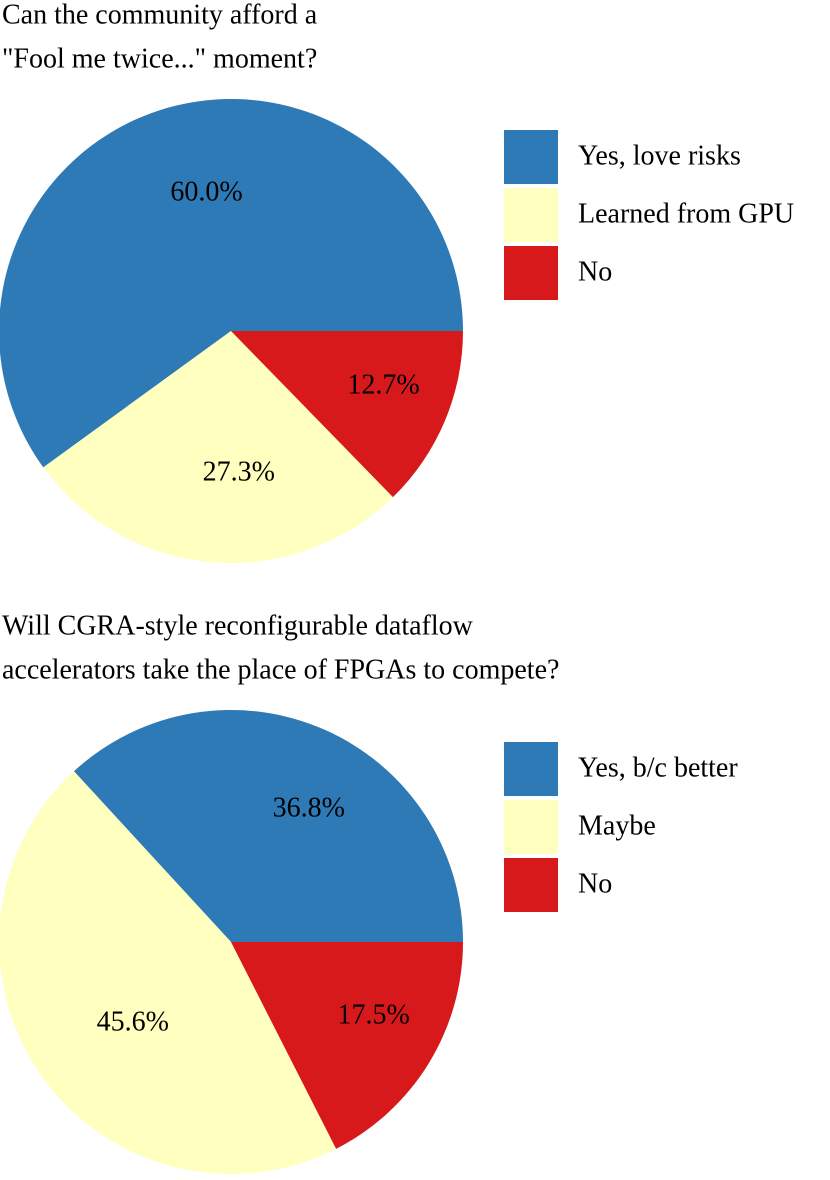  Describe the element at coordinates (659, 155) in the screenshot. I see `legend-label: Yes, love risks` at that location.